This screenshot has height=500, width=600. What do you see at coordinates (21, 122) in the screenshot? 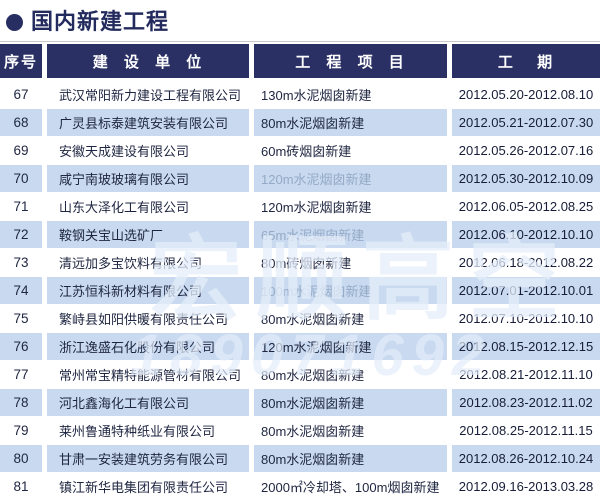
I see `row-number-cell: 68` at bounding box center [21, 122].